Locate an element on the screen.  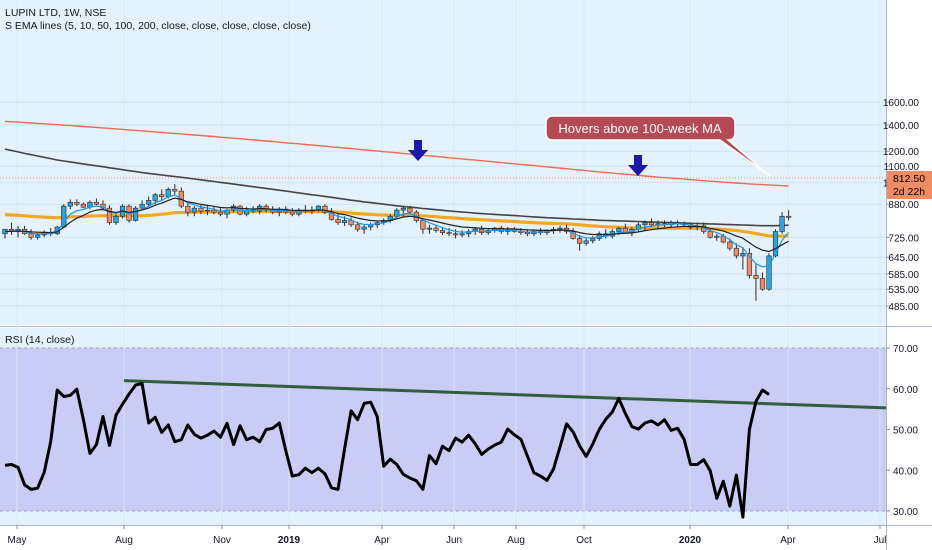
time-tick-label: Aug is located at coordinates (124, 540).